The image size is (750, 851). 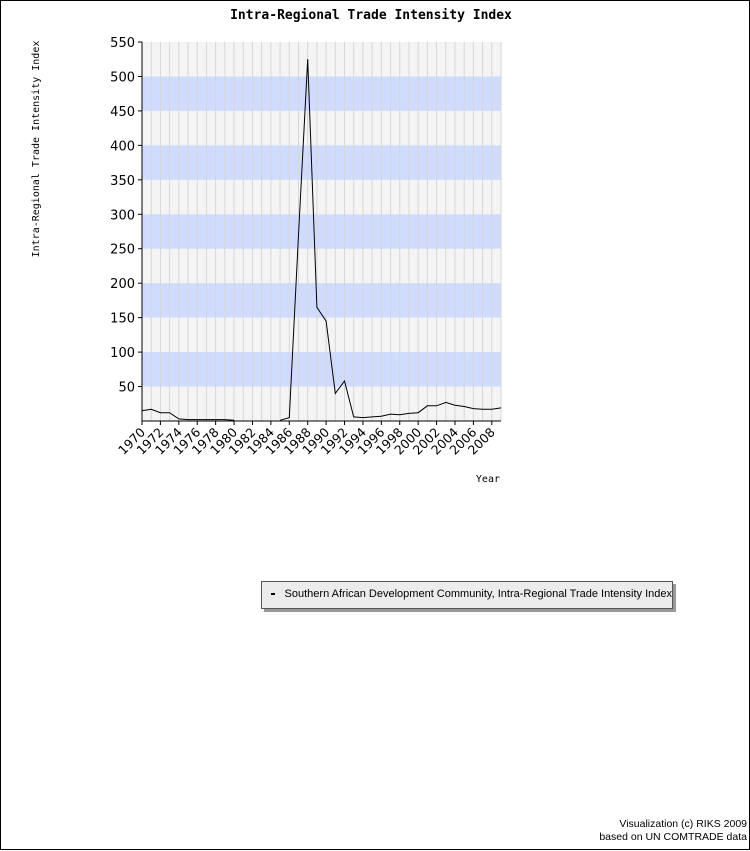 What do you see at coordinates (122, 353) in the screenshot?
I see `y-tick-label: 100` at bounding box center [122, 353].